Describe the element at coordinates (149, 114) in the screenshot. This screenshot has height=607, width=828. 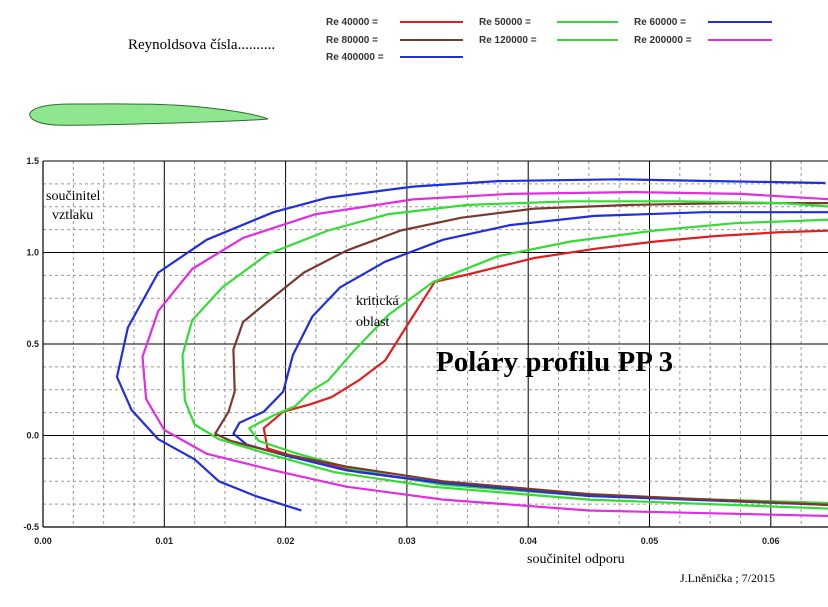
I see `airfoil-profile` at that location.